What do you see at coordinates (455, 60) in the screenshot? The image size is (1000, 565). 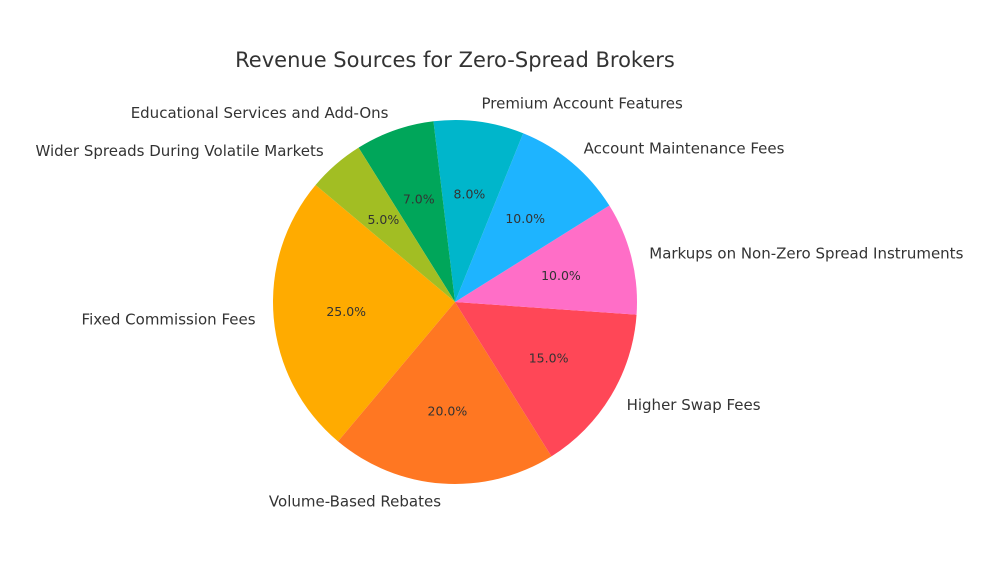 I see `chart-title: Revenue Sources for Zero-Spread Brokers` at bounding box center [455, 60].